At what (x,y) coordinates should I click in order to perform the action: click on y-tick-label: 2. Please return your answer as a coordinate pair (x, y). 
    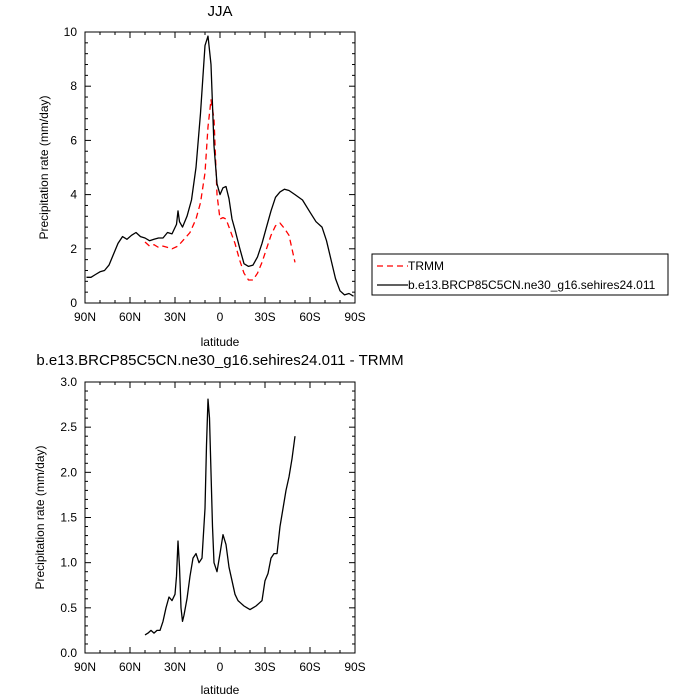
    Looking at the image, I should click on (73, 249).